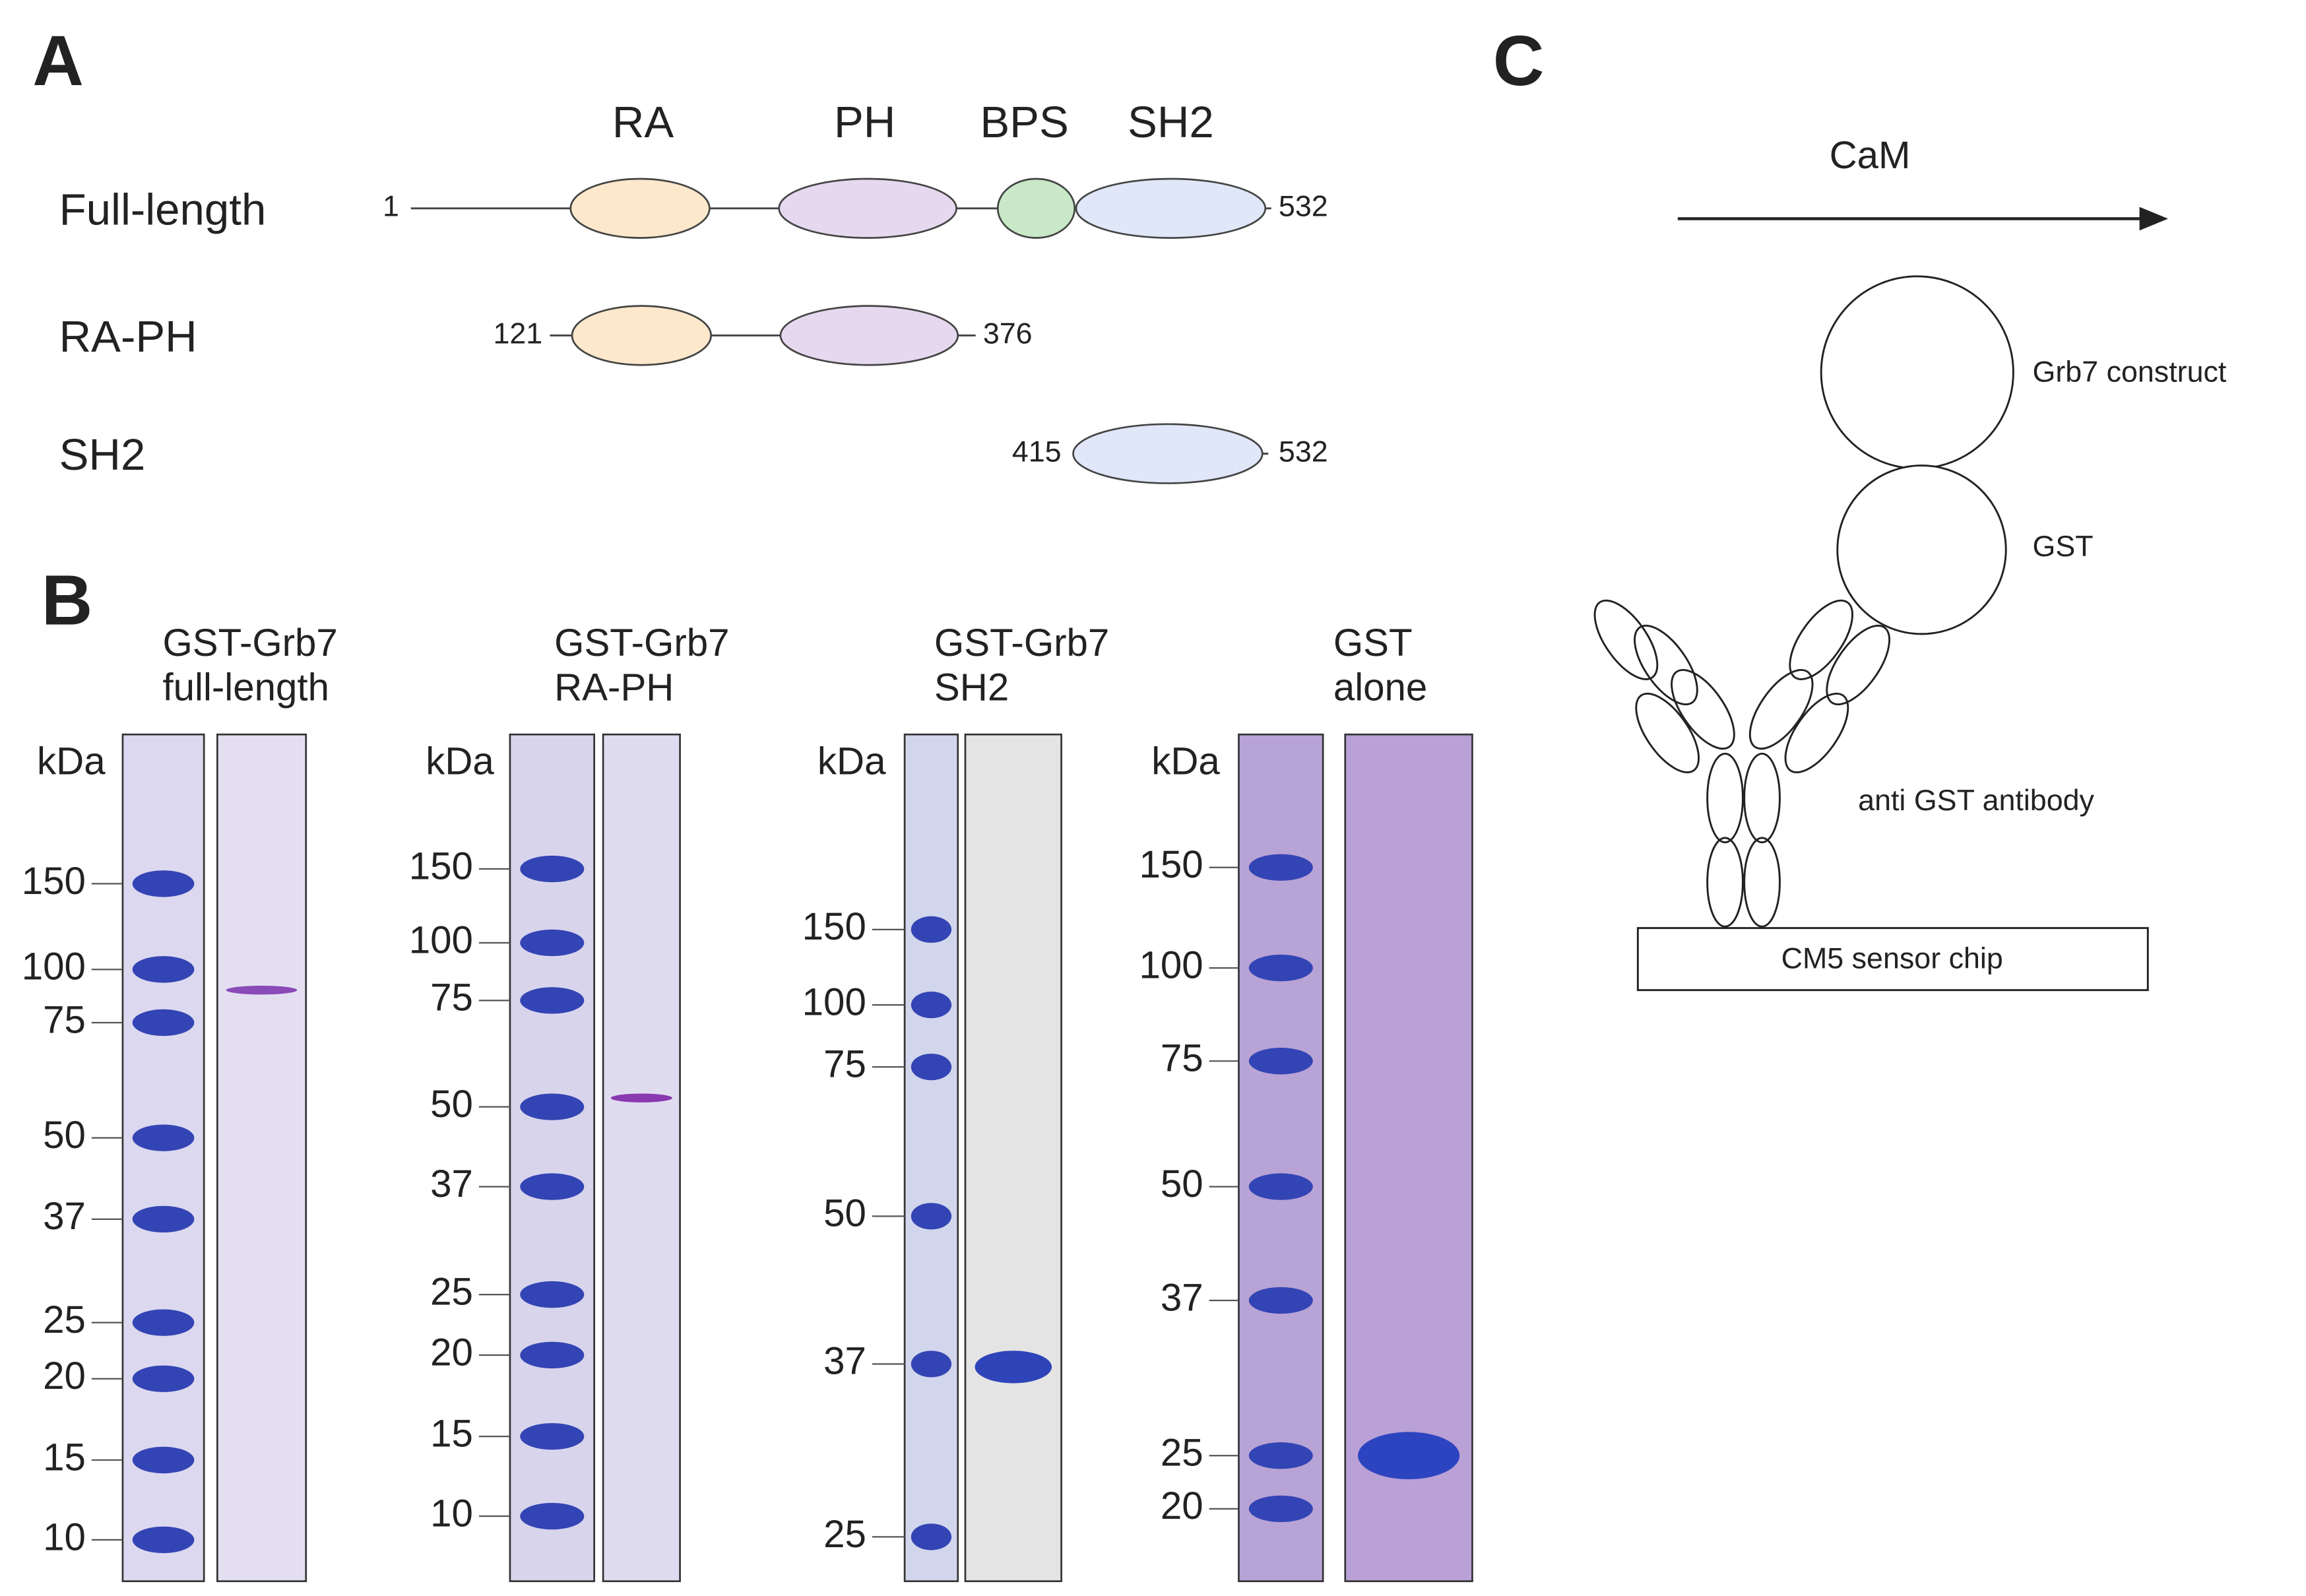  I want to click on panel-label: B, so click(68, 600).